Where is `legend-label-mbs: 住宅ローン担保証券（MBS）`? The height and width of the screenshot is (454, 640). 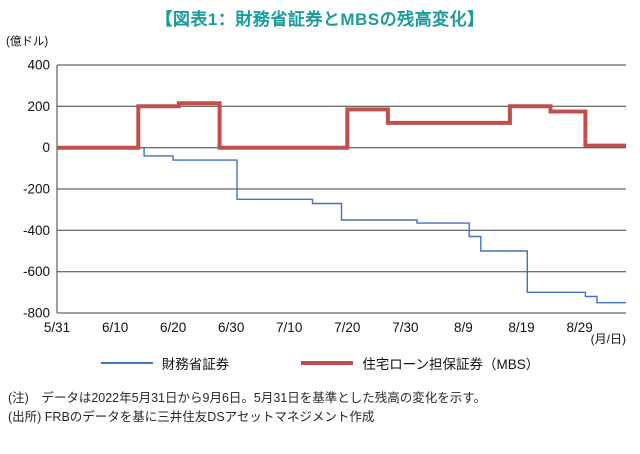
legend-label-mbs: 住宅ローン担保証券（MBS） is located at coordinates (451, 364).